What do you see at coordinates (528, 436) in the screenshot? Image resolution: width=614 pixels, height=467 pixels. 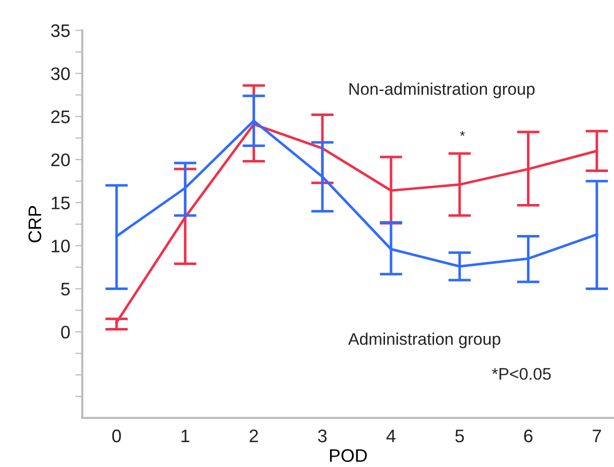 I see `x-tick-label: 6` at bounding box center [528, 436].